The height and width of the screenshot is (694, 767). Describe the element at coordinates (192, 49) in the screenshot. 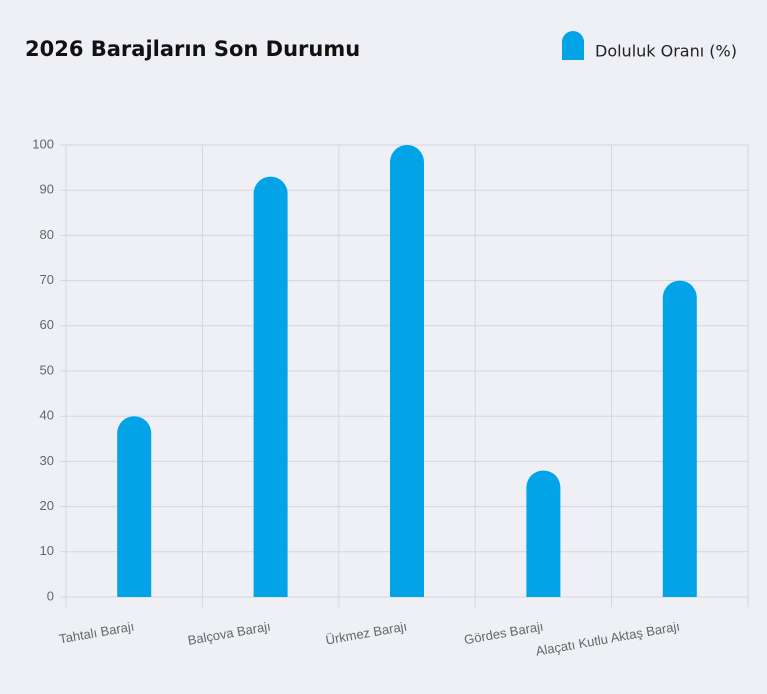

I see `chart-title: 2026 Barajların Son Durumu` at that location.